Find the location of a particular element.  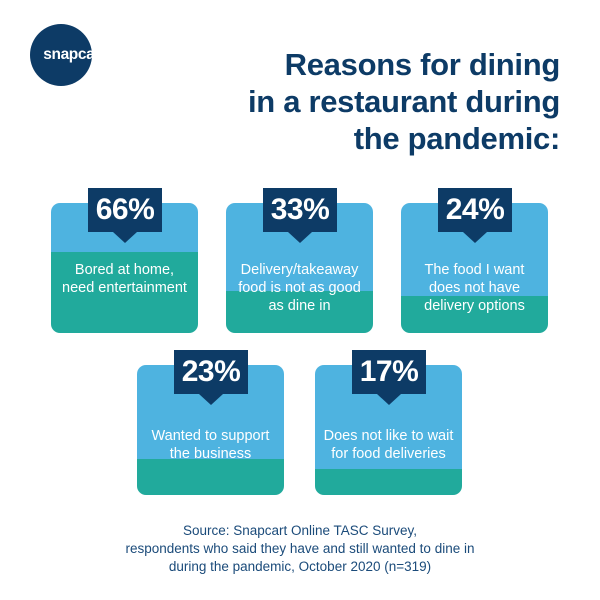

title-line-3: the pandemic: is located at coordinates (457, 138).